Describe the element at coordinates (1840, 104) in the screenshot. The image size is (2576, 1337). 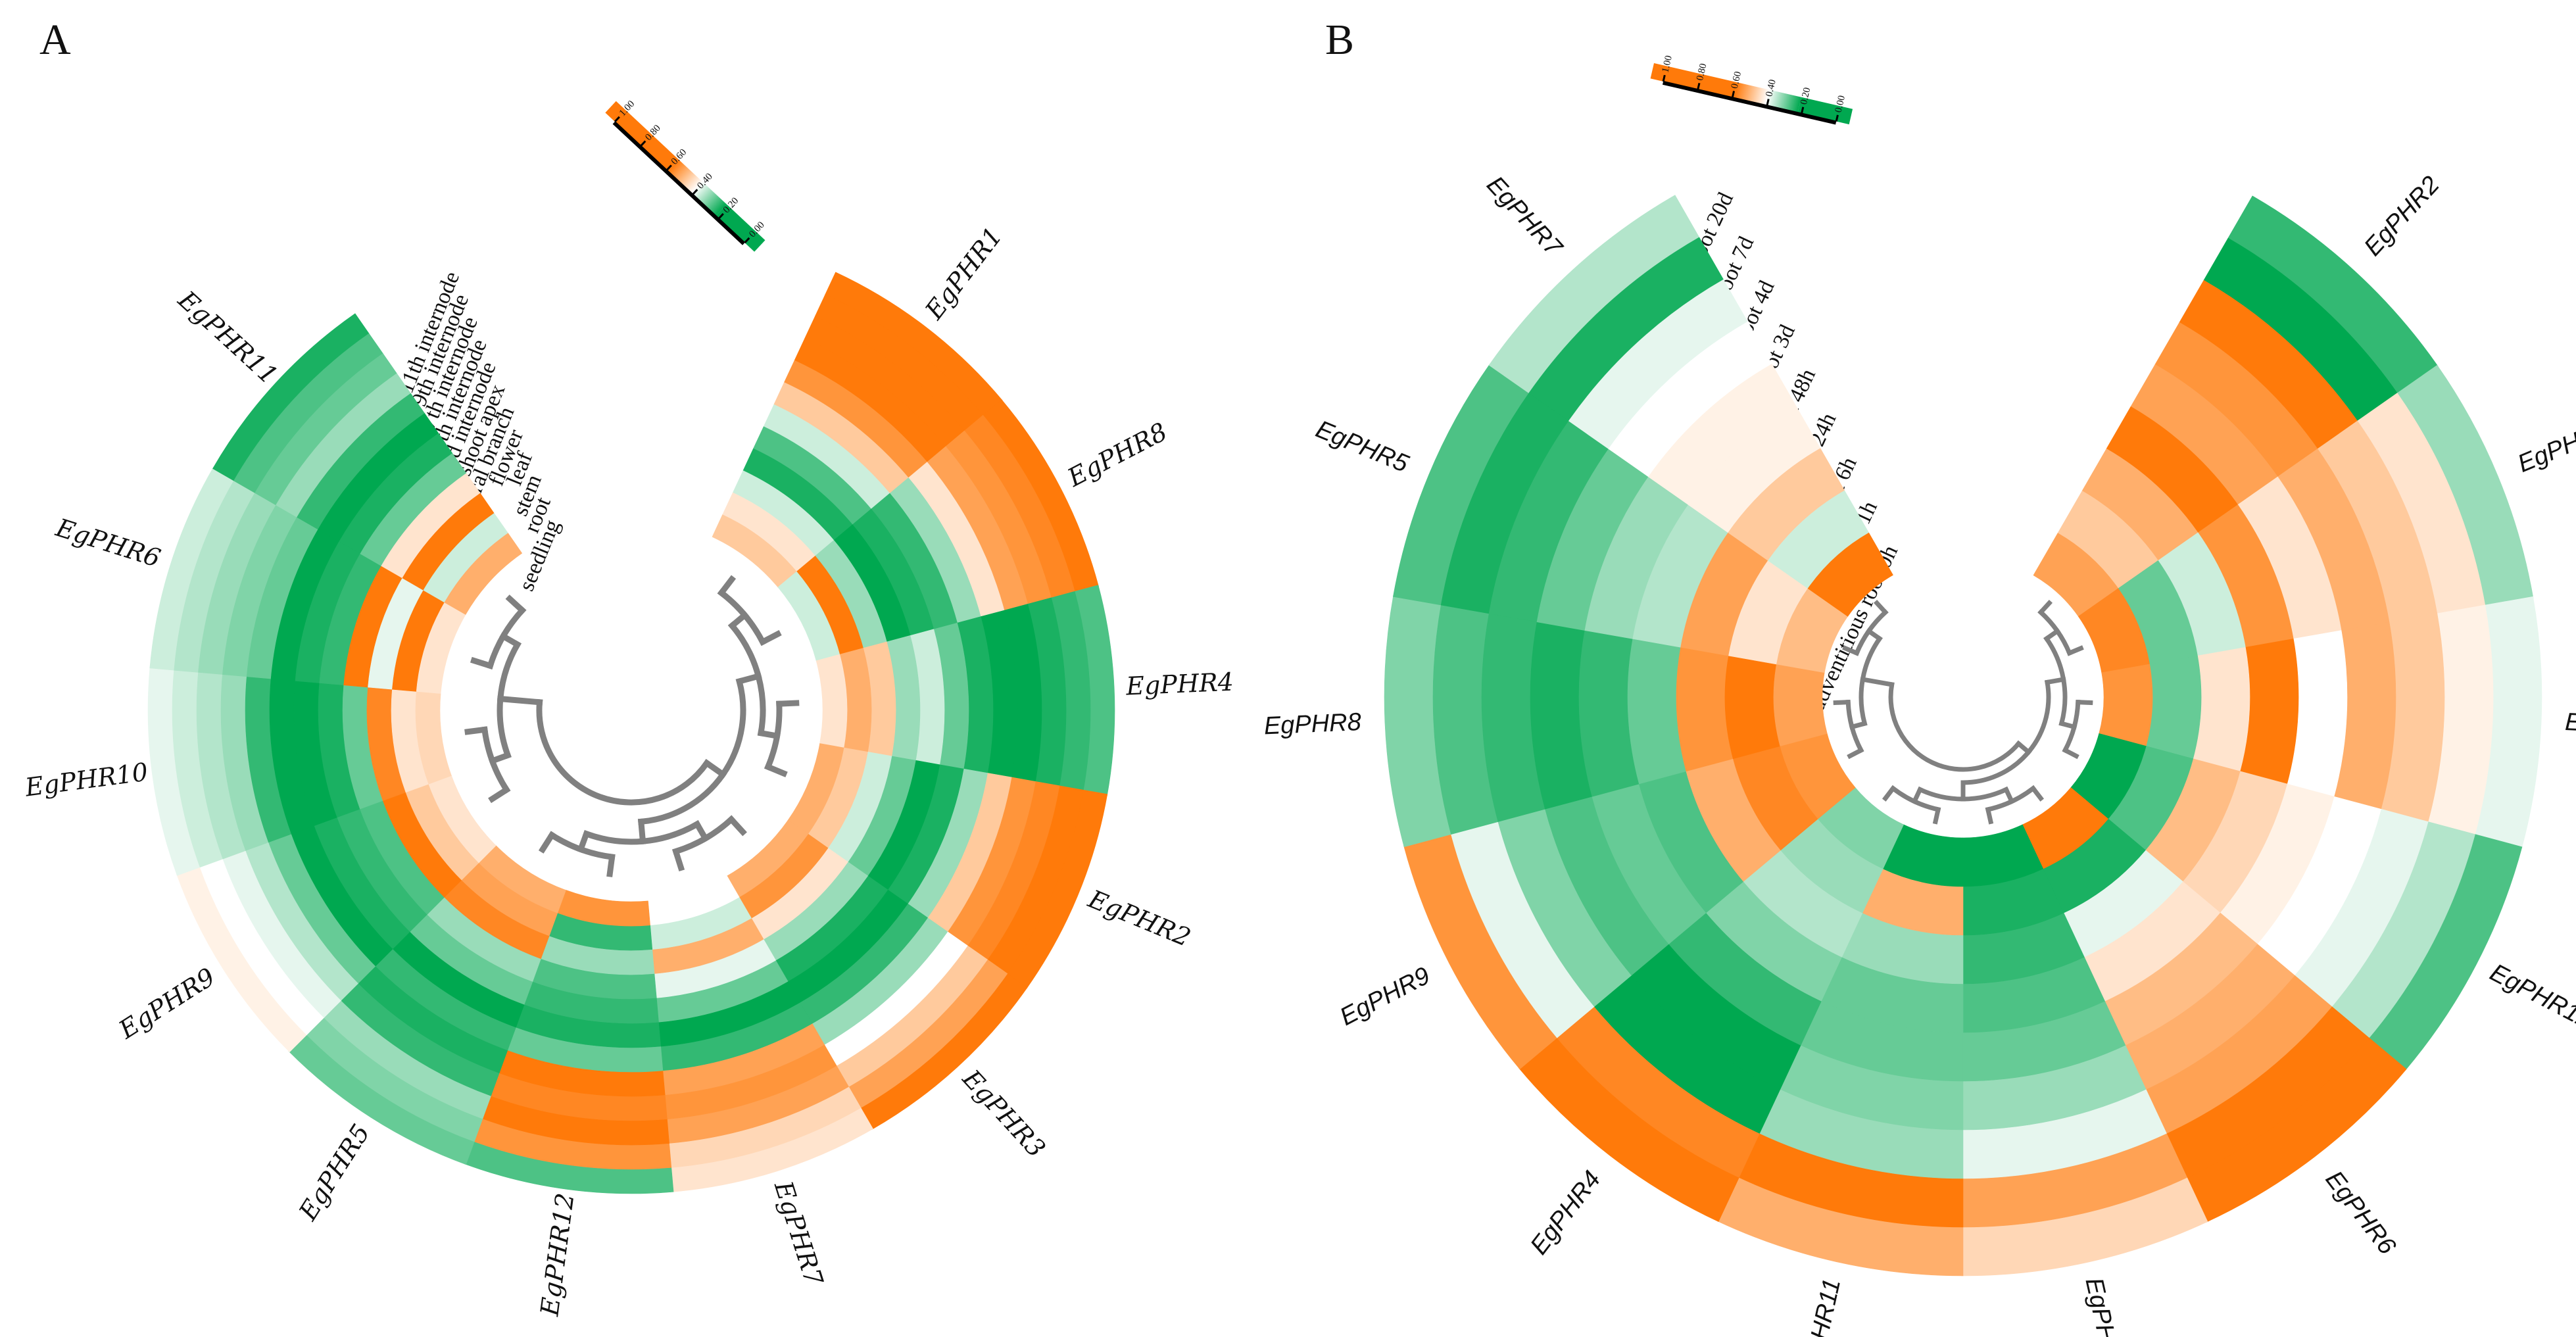
I see `legend-tick-label: 0.00` at that location.